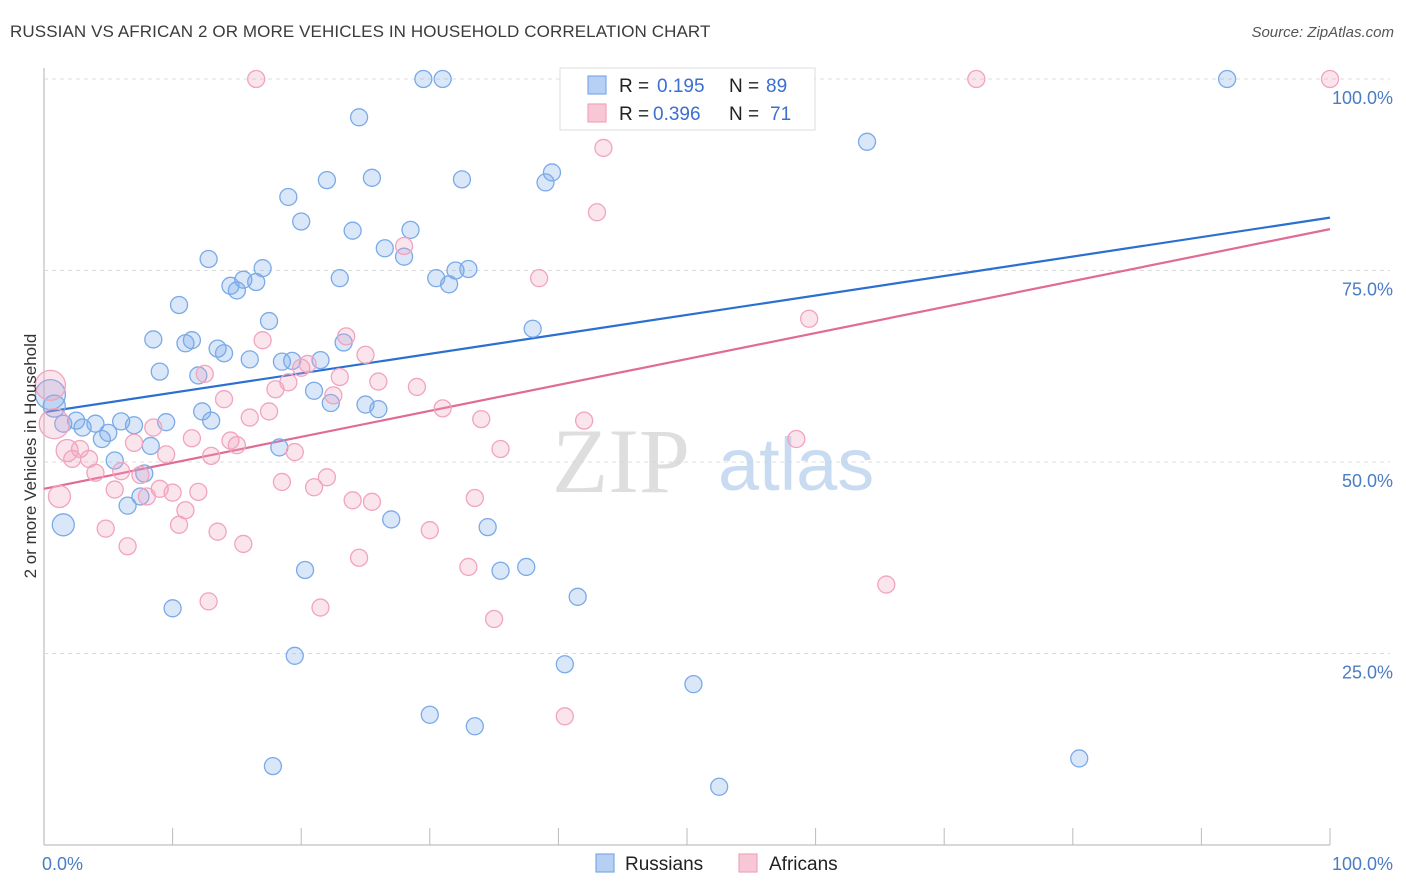  What do you see at coordinates (780, 114) in the screenshot?
I see `legend-n-value-africans: 71` at bounding box center [780, 114].